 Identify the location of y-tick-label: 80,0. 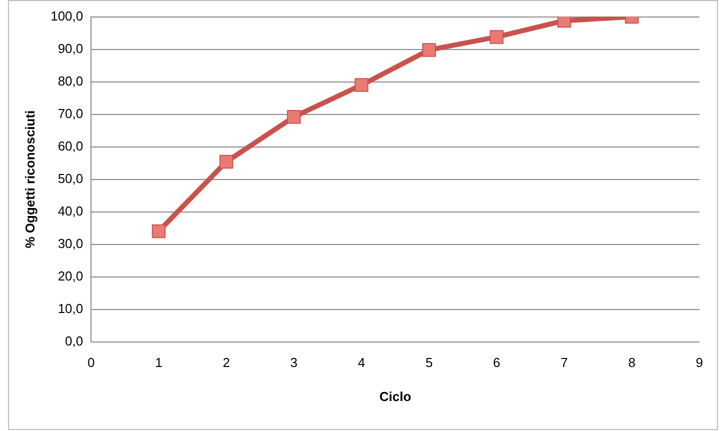
(71, 80).